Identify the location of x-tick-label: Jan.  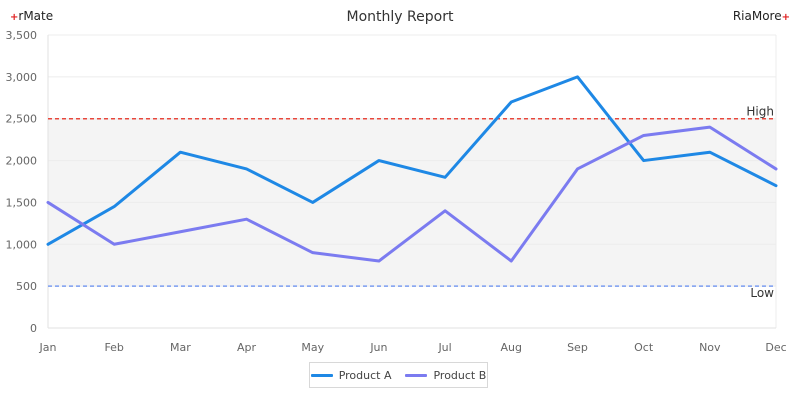
(48, 347).